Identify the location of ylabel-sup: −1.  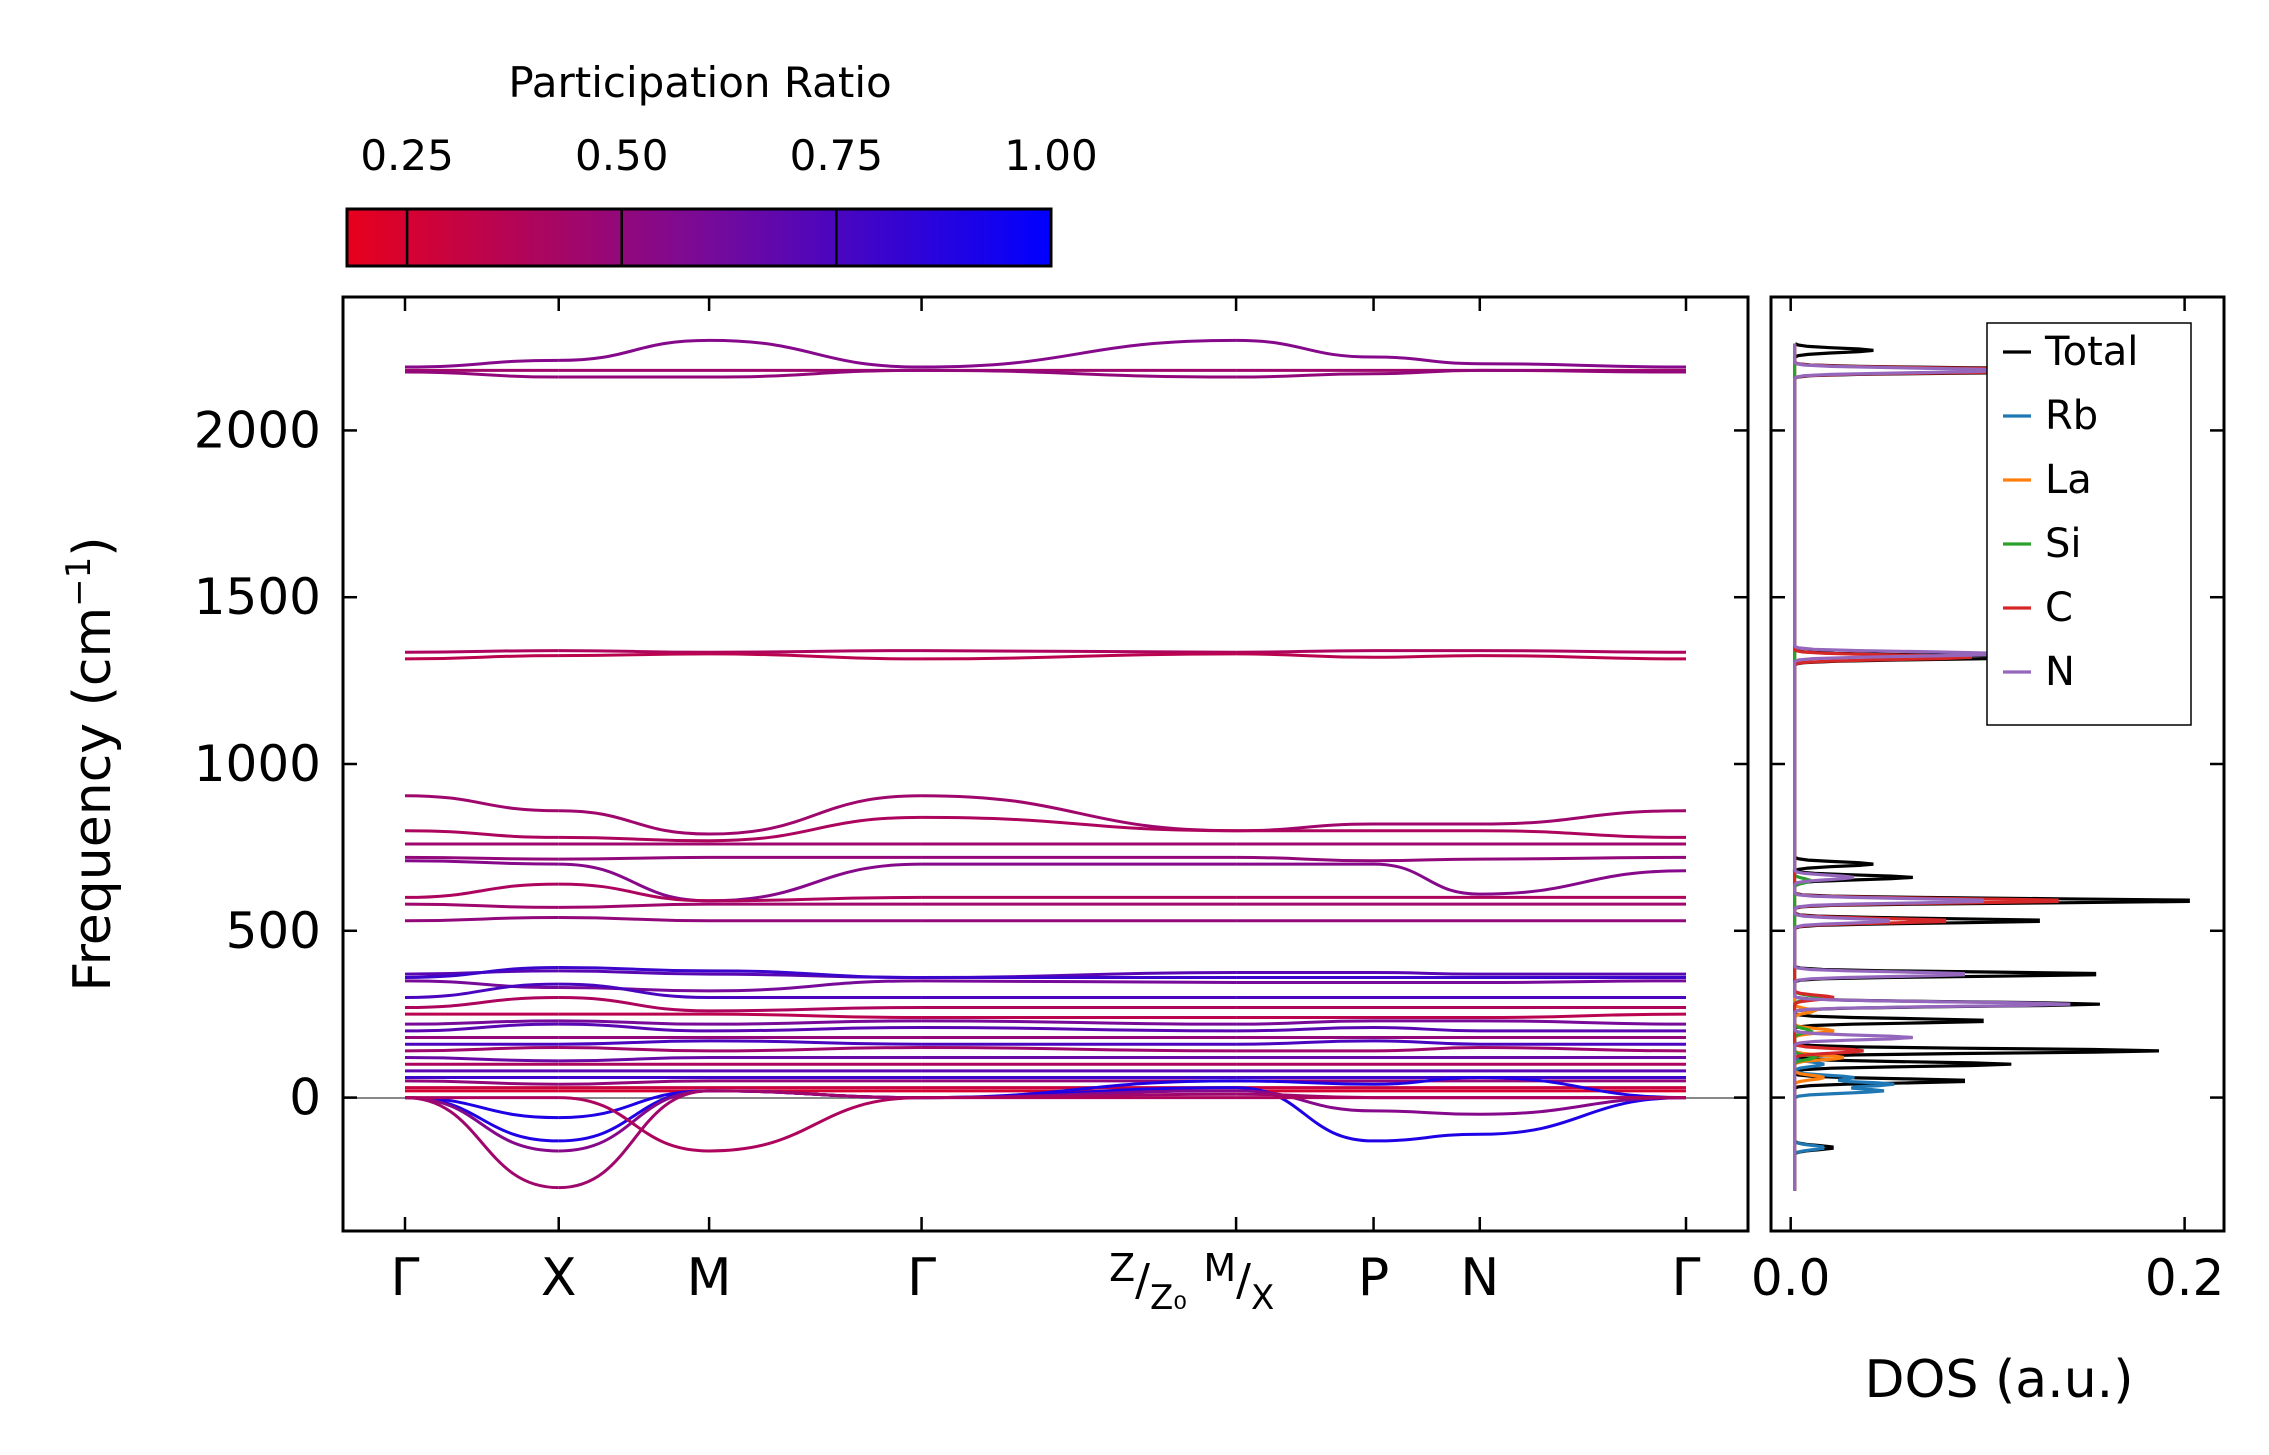
(79, 582).